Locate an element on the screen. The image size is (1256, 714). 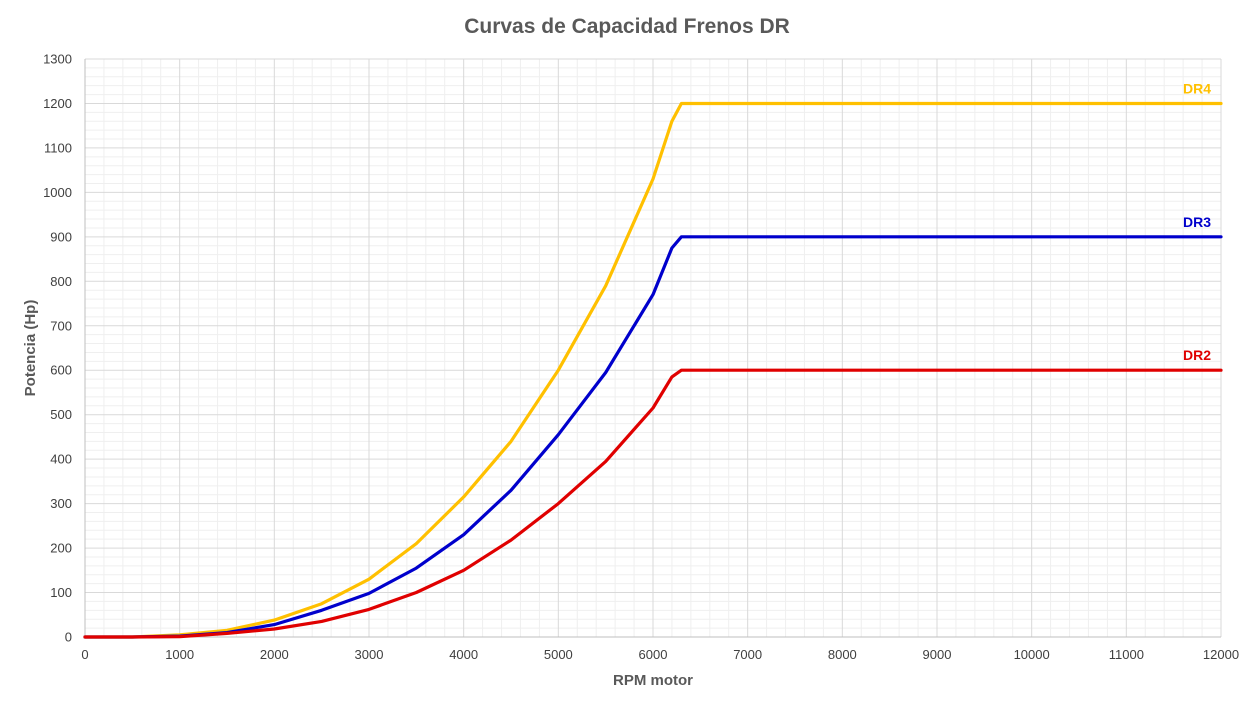
series-labels: DR4 DR3 DR2 is located at coordinates (1197, 221).